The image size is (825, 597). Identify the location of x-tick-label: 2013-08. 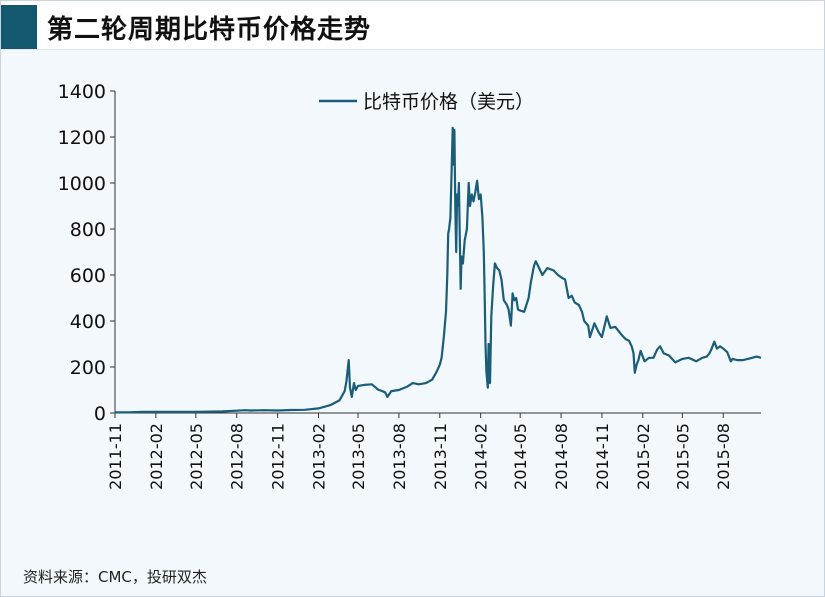
(399, 456).